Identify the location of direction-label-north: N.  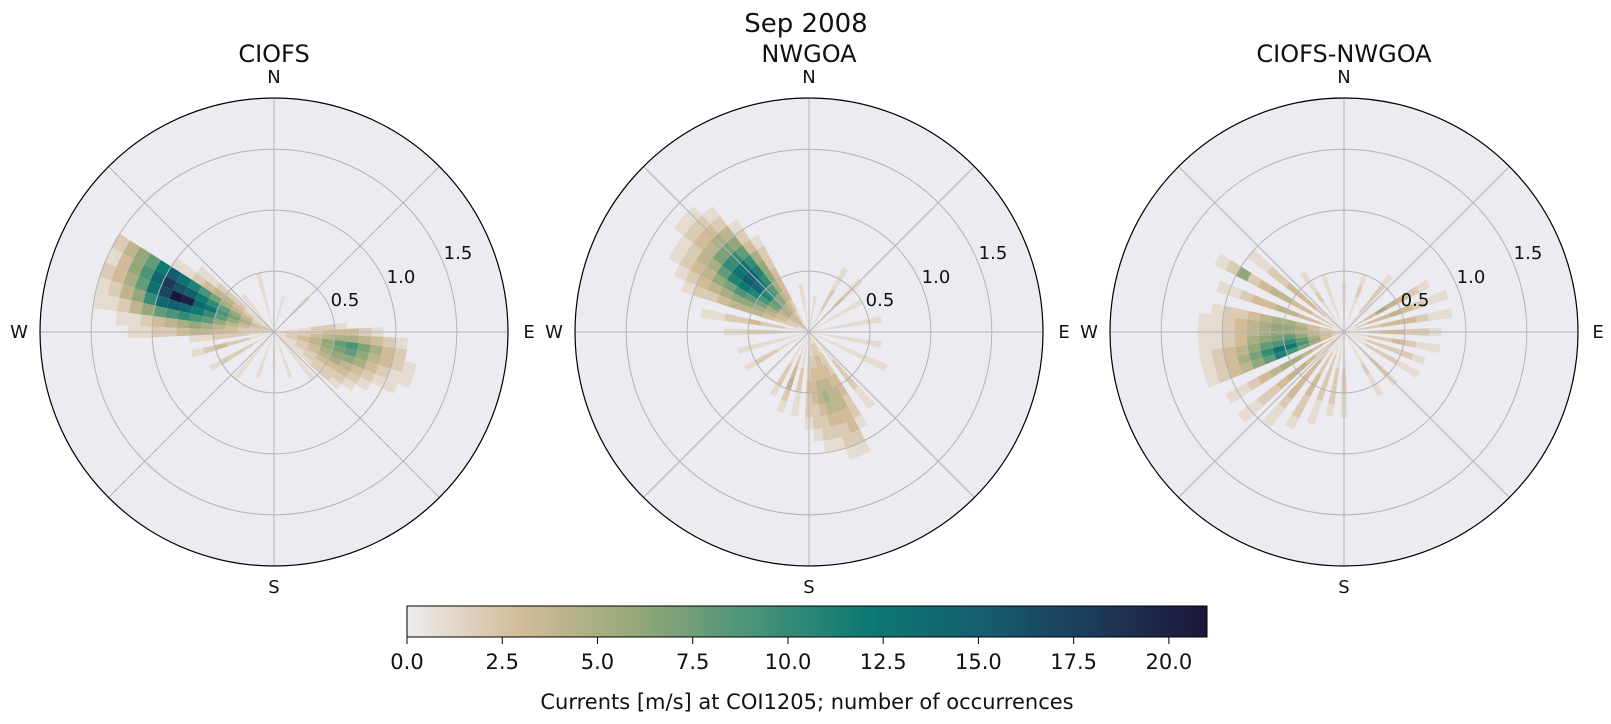
(808, 77).